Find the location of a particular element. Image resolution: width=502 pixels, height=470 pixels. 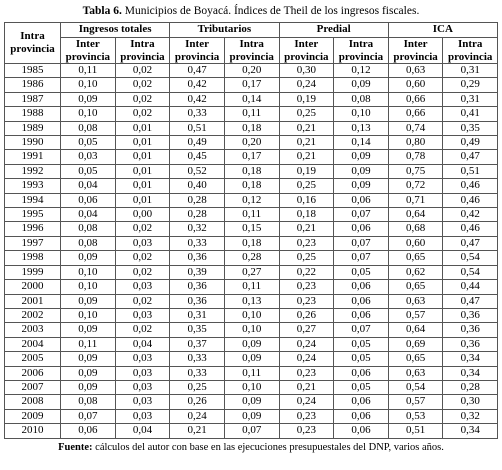

value-cell: 0,34 is located at coordinates (470, 373).